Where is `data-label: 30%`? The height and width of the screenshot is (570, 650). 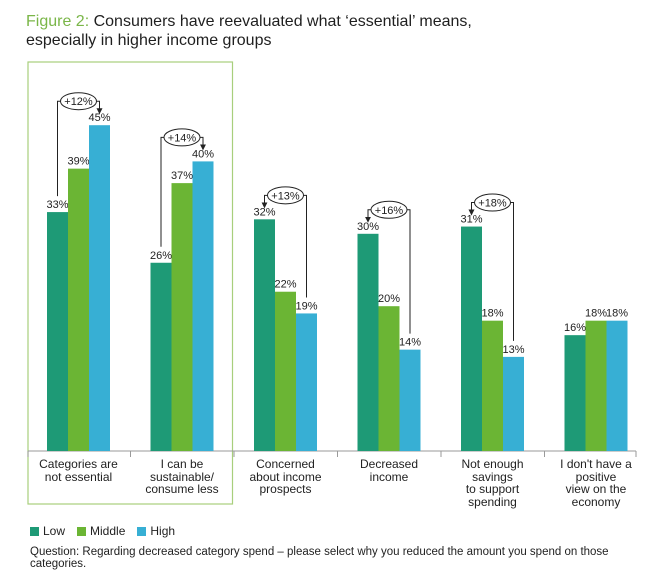
data-label: 30% is located at coordinates (368, 227).